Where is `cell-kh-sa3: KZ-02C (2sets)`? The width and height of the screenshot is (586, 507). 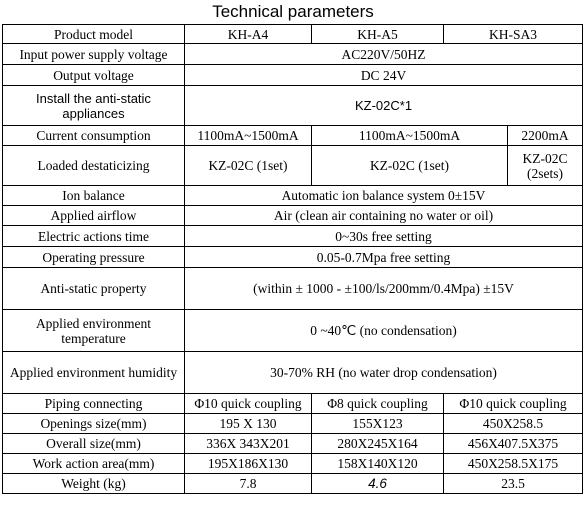
cell-kh-sa3: KZ-02C (2sets) is located at coordinates (545, 165).